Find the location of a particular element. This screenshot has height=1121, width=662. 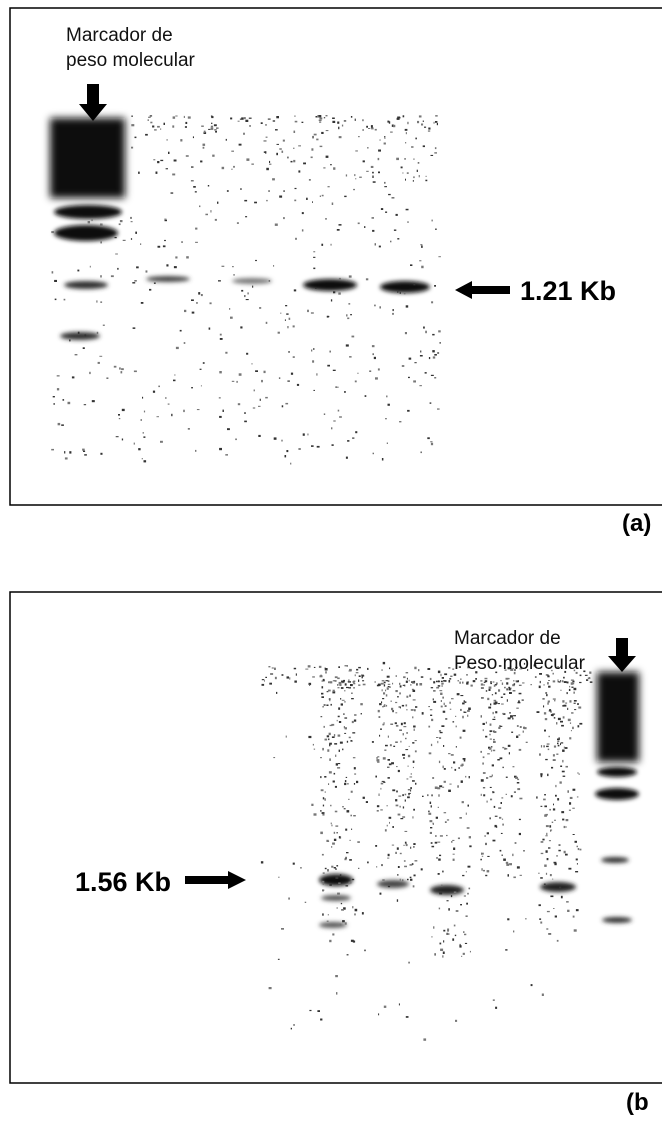

marker-label: peso molecular is located at coordinates (131, 60).